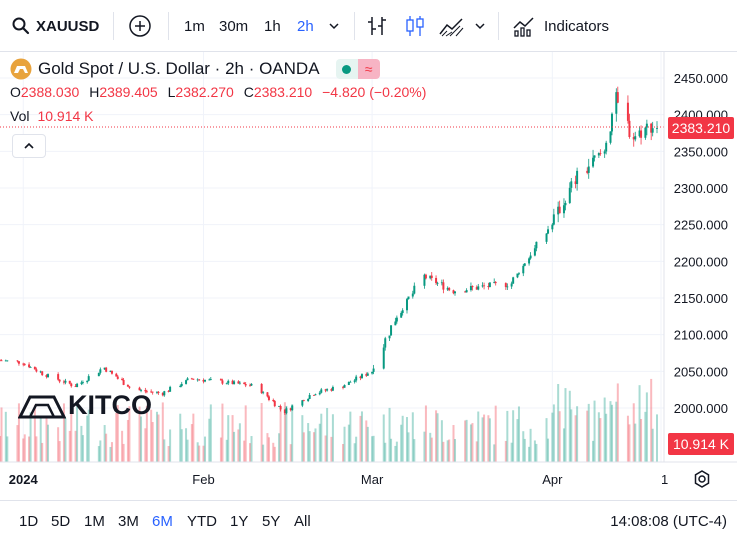 The image size is (737, 543). Describe the element at coordinates (29, 146) in the screenshot. I see `collapse-legend-button` at that location.